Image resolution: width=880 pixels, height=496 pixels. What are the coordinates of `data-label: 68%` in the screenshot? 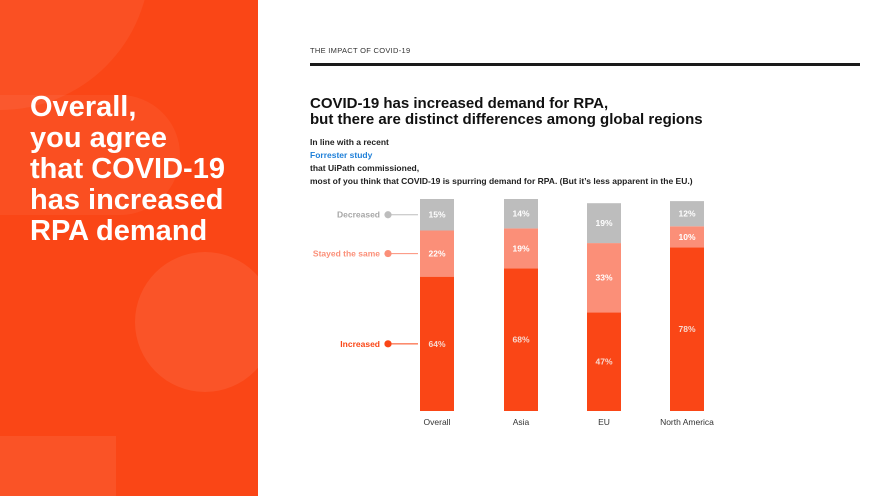 It's located at (520, 340).